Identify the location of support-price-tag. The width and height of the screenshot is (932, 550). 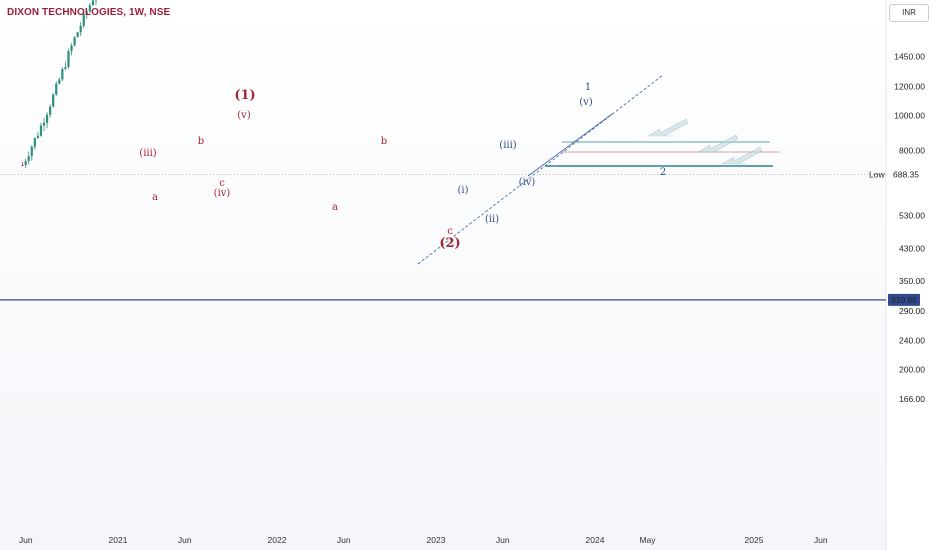
(904, 299).